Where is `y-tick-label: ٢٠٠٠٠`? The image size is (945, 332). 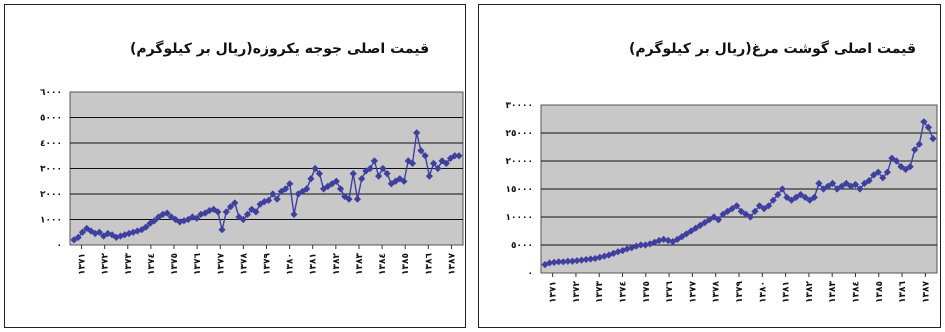
y-tick-label: ٢٠٠٠٠ is located at coordinates (519, 162).